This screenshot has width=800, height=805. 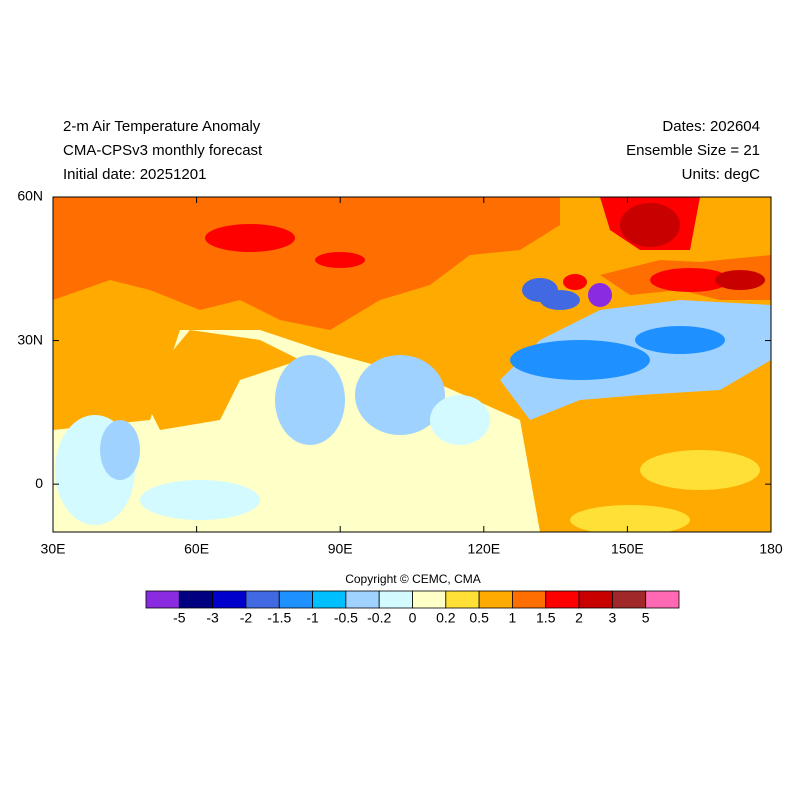 I want to click on x-tick-label: 150E, so click(x=627, y=549).